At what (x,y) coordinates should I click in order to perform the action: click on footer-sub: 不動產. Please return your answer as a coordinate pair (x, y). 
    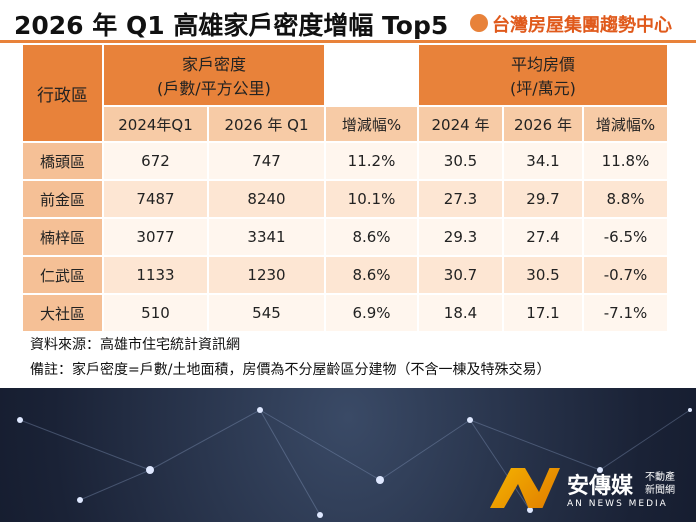
    Looking at the image, I should click on (660, 477).